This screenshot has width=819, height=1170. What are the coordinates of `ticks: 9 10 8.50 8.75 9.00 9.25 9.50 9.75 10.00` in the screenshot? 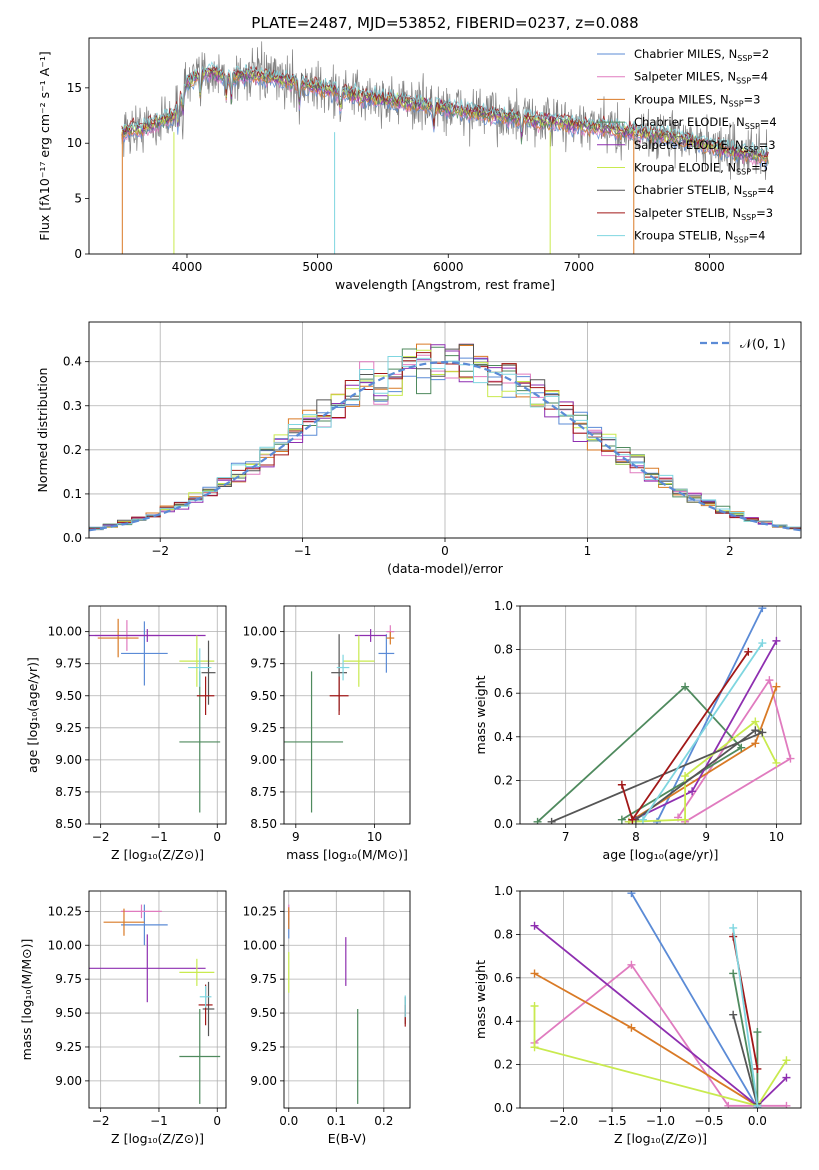 It's located at (313, 734).